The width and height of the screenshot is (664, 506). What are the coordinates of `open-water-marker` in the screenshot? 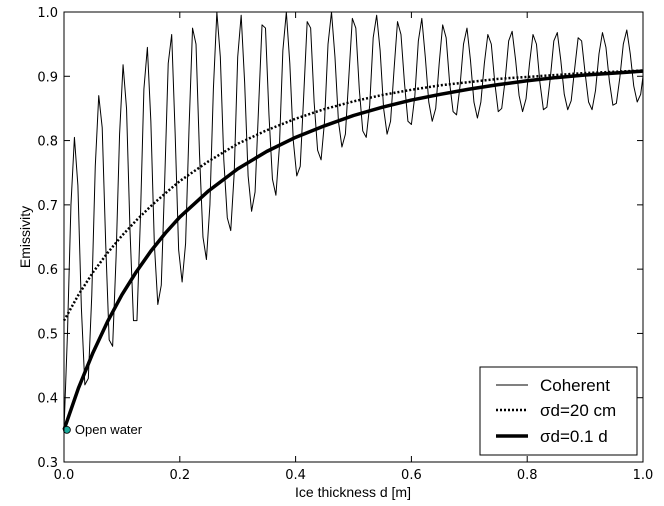 It's located at (66, 429).